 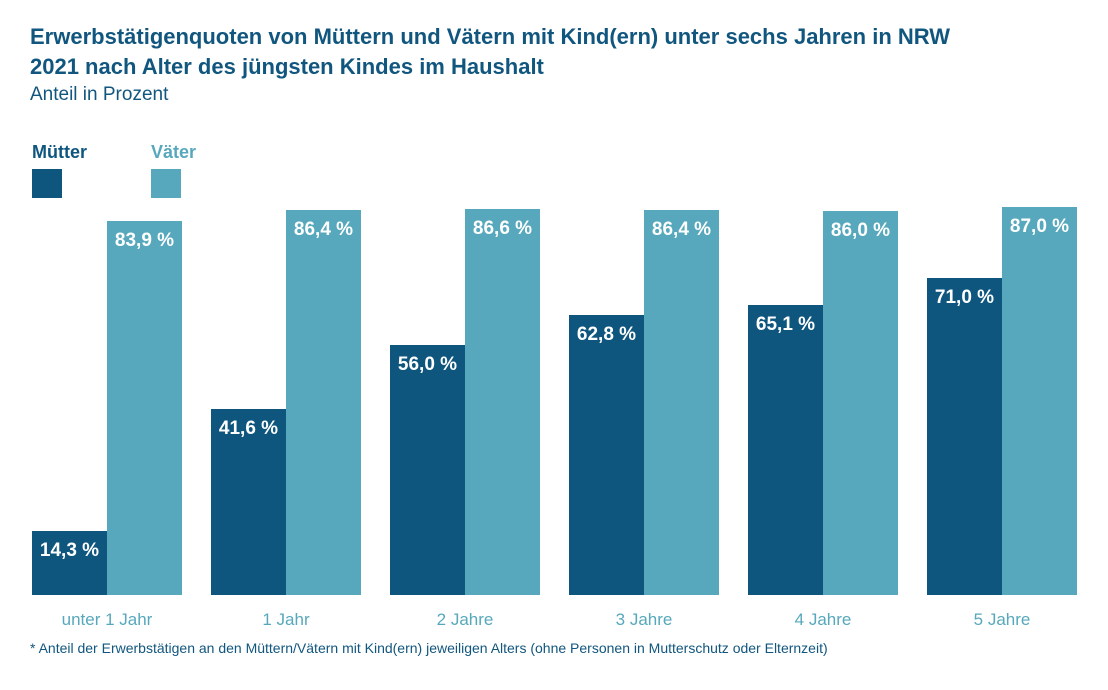 What do you see at coordinates (248, 502) in the screenshot?
I see `bar-muetter: 41,6 %` at bounding box center [248, 502].